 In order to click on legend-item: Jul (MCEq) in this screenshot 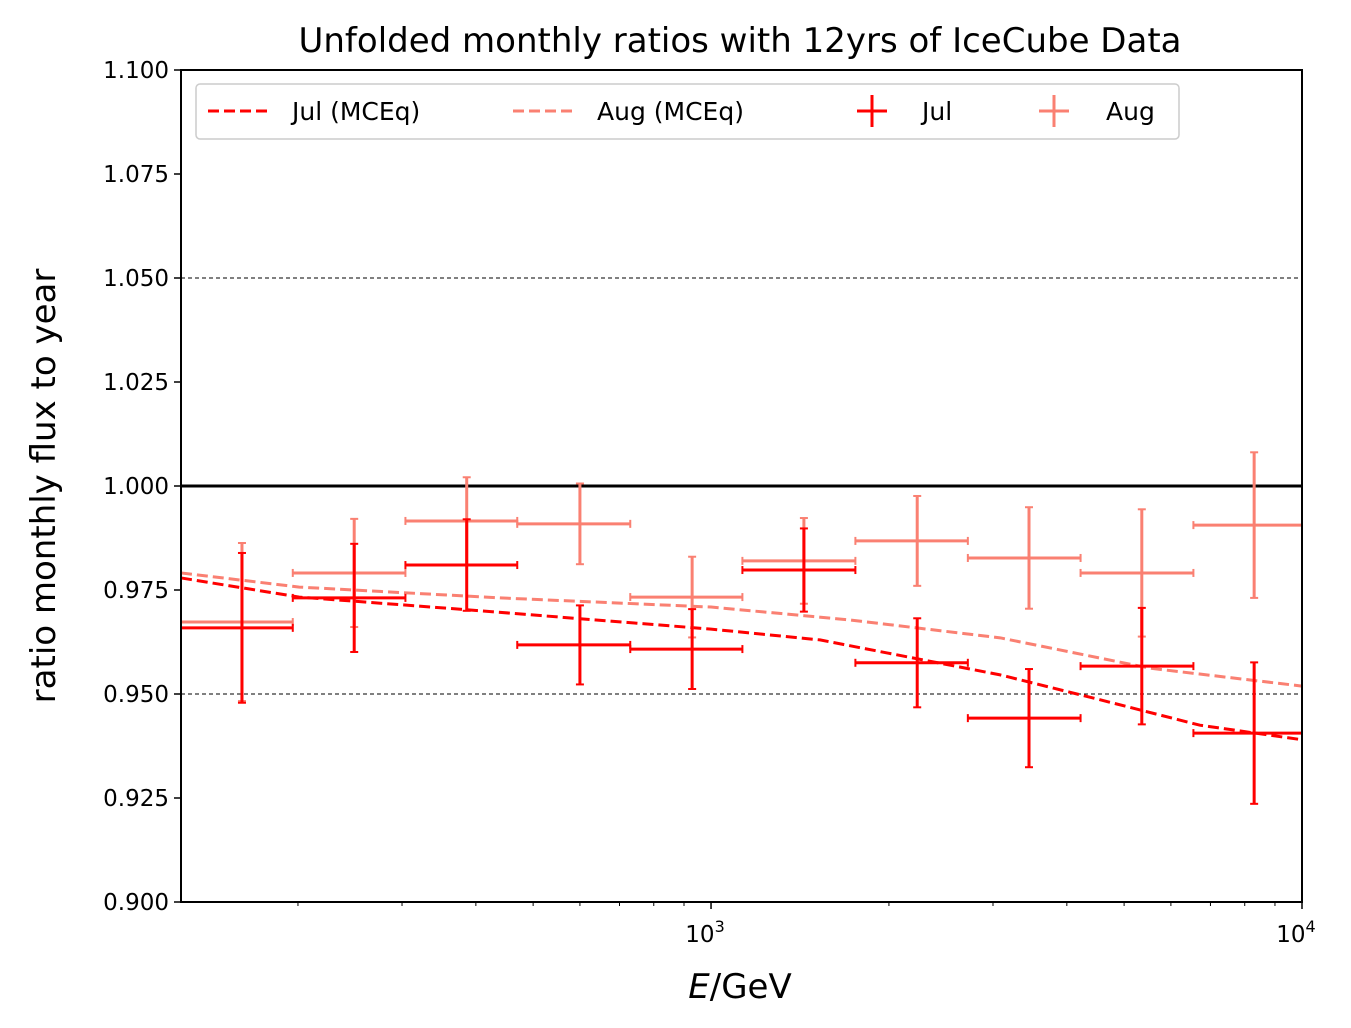, I will do `click(314, 111)`.